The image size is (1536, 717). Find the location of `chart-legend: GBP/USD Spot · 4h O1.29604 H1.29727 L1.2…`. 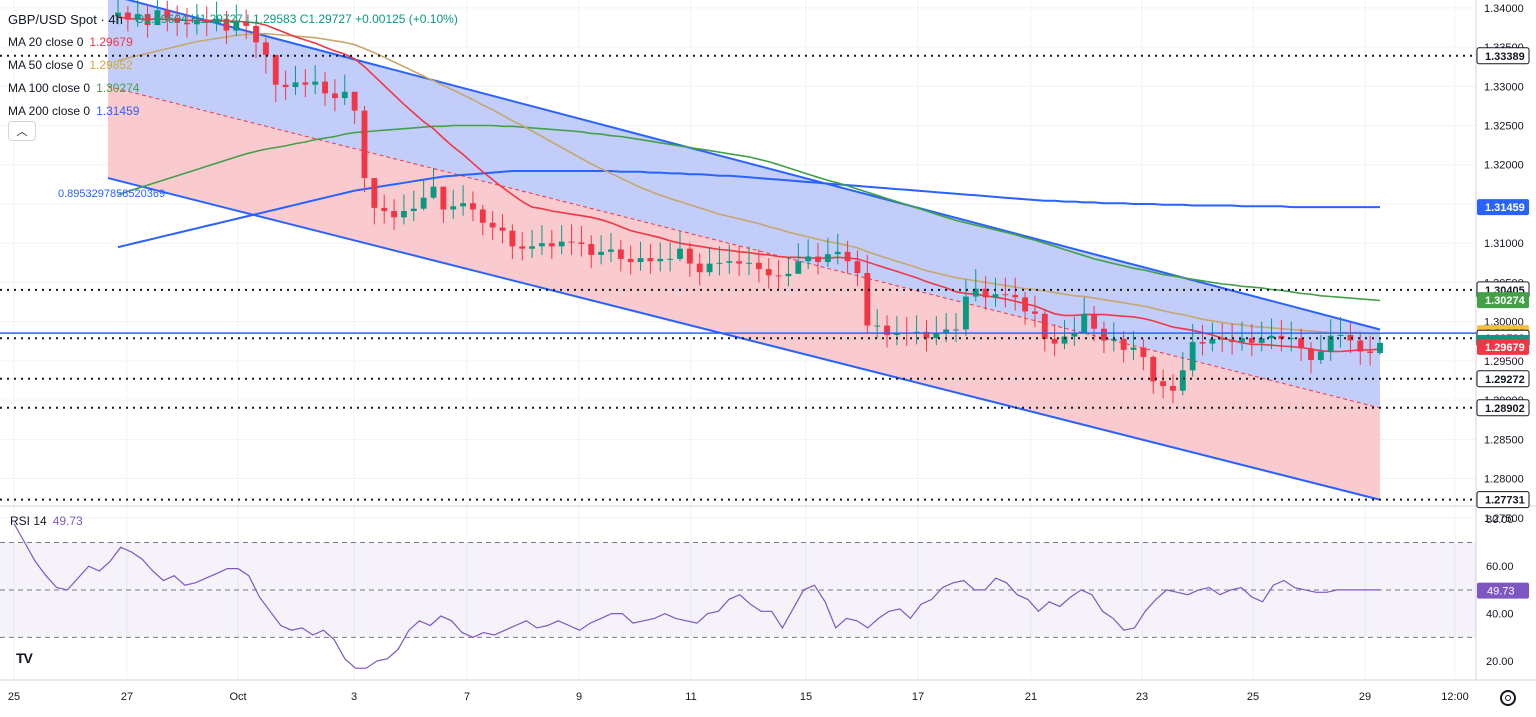

chart-legend: GBP/USD Spot · 4h O1.29604 H1.29727 L1.2… is located at coordinates (233, 65).